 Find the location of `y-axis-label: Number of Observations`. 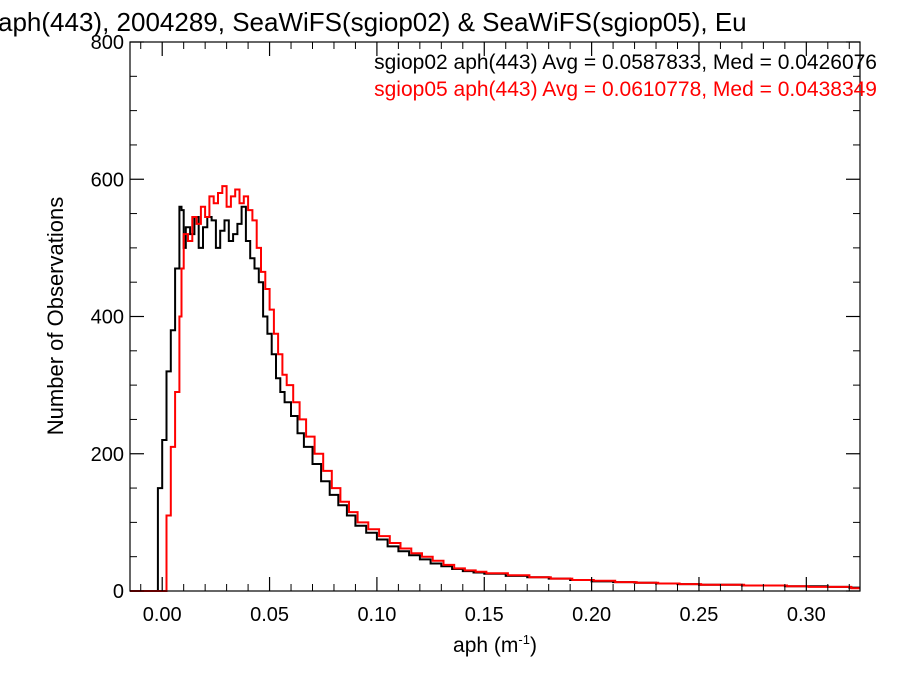

y-axis-label: Number of Observations is located at coordinates (55, 316).